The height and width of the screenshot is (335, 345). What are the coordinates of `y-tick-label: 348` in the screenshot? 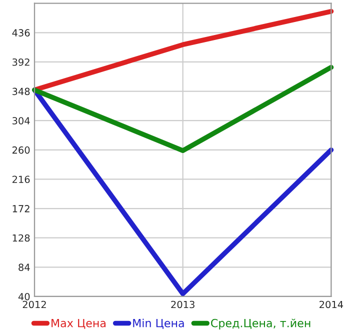 It's located at (21, 92).